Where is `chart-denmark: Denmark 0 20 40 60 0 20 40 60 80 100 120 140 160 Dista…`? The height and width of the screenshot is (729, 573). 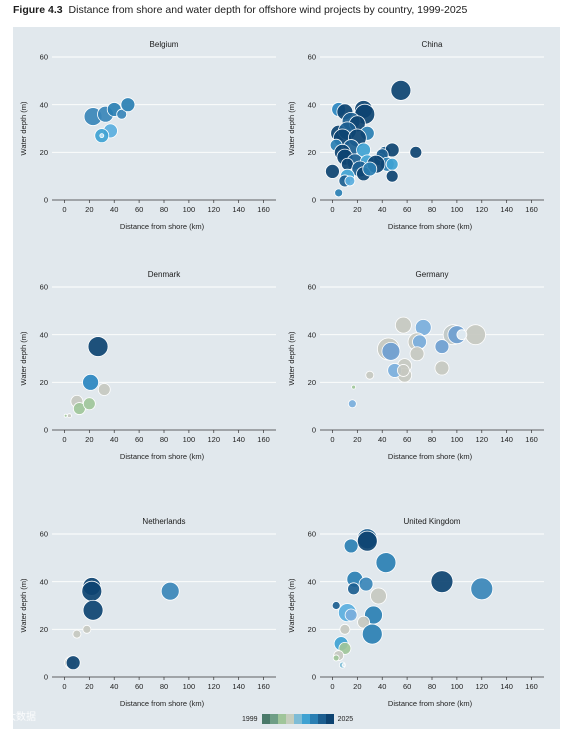
chart-denmark: Denmark 0 20 40 60 0 20 40 60 80 100 120 140 160 Dista… is located at coordinates (147, 365).